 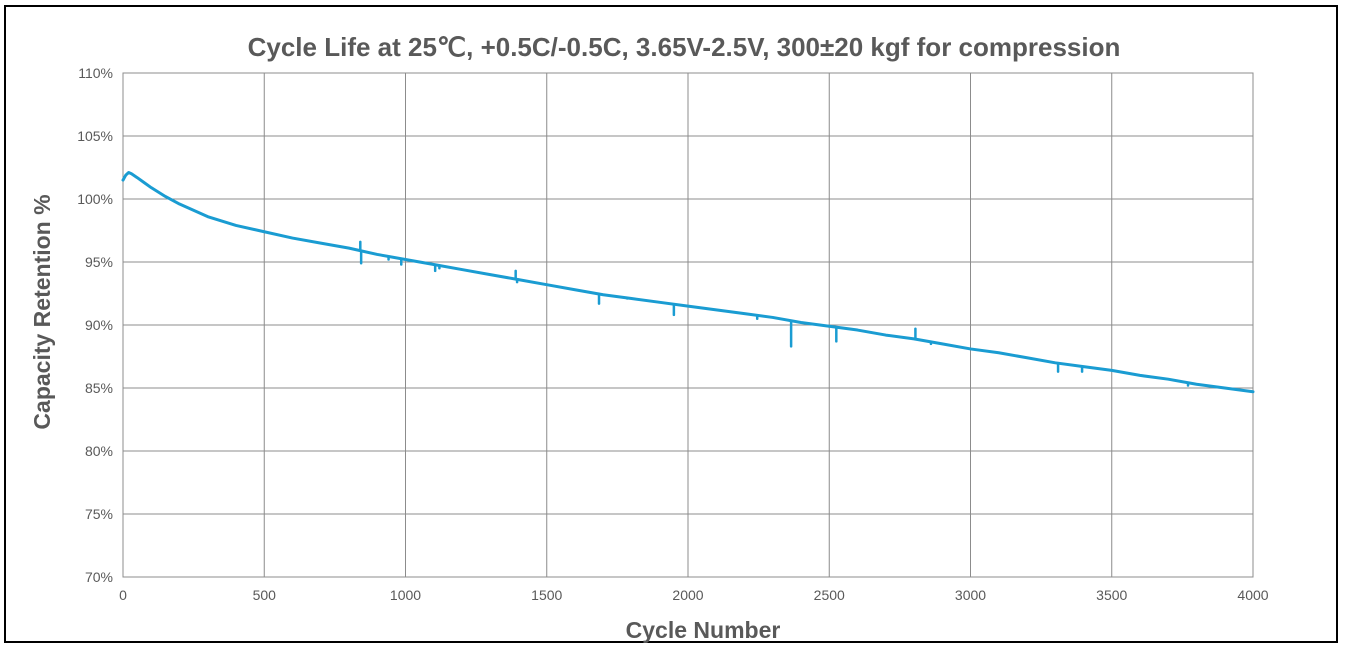 What do you see at coordinates (1252, 595) in the screenshot?
I see `x-tick-label: 4000` at bounding box center [1252, 595].